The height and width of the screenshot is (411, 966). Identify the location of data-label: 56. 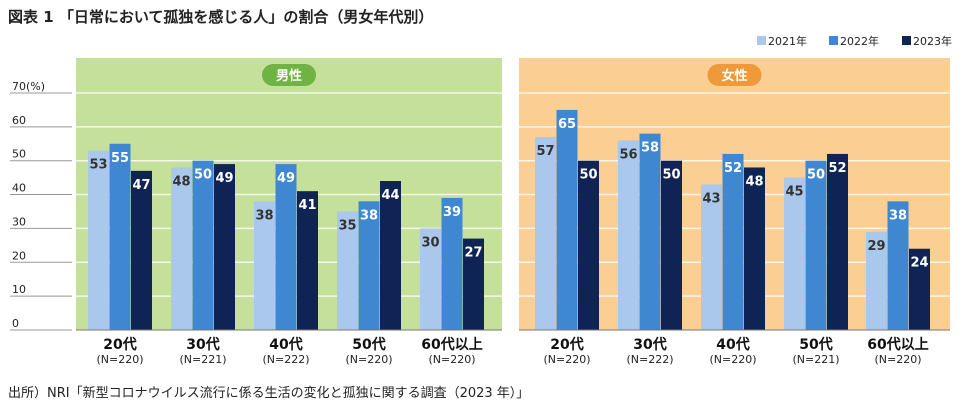
(628, 154).